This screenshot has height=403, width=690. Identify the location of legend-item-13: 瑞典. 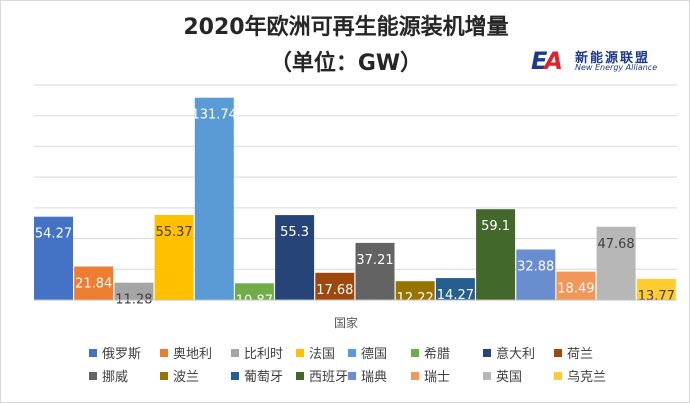
(368, 375).